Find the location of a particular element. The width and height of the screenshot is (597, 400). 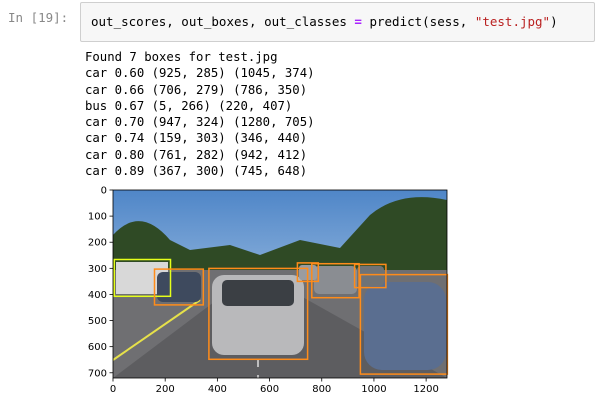

output-line: car 0.80 (761, 282) (942, 412) is located at coordinates (196, 154).